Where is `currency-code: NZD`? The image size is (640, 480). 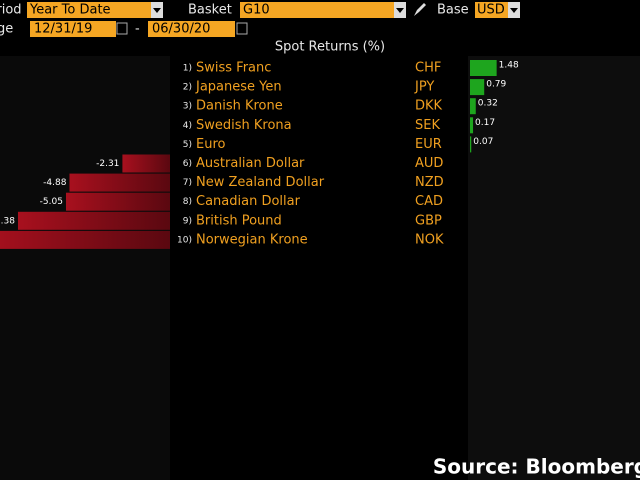 currency-code: NZD is located at coordinates (429, 182).